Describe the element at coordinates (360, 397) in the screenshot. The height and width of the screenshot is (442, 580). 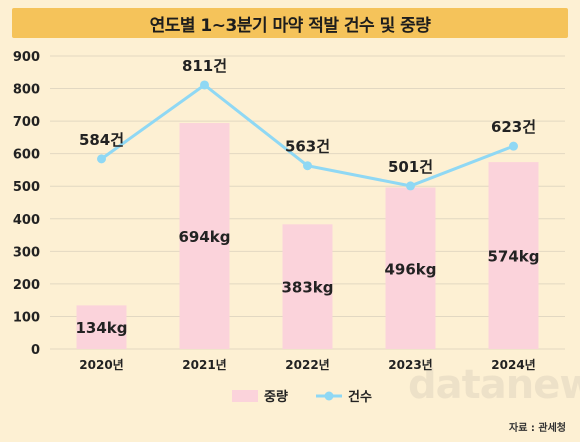
I see `legend-label-line: 건수` at that location.